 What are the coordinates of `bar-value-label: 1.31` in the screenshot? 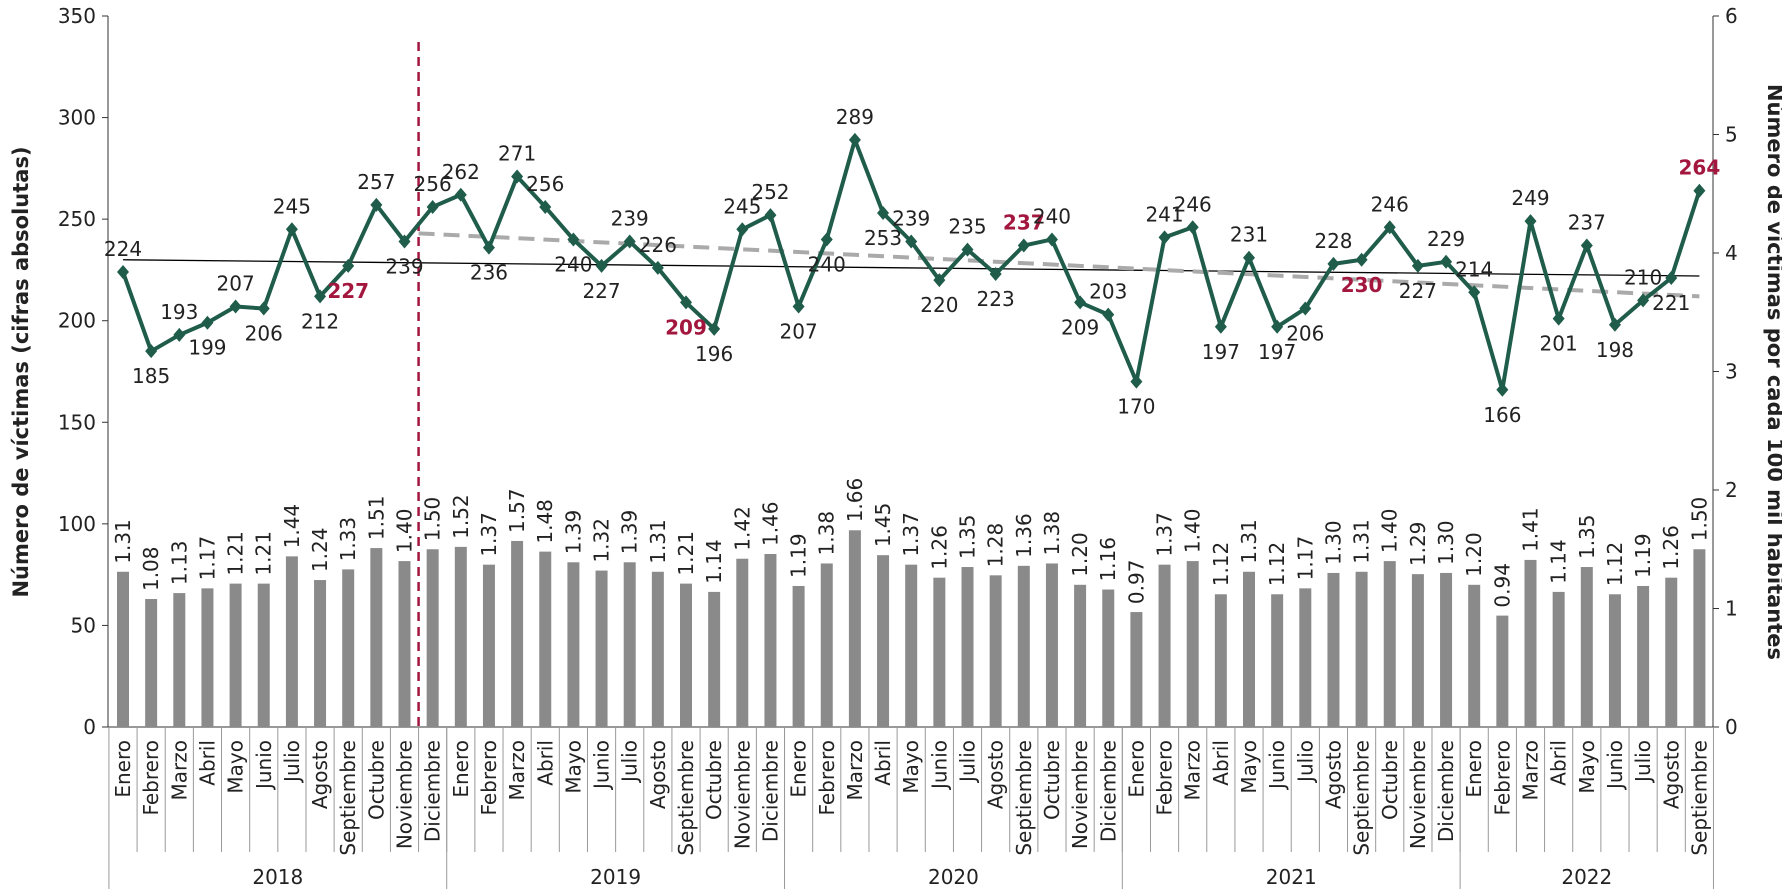 It's located at (123, 541).